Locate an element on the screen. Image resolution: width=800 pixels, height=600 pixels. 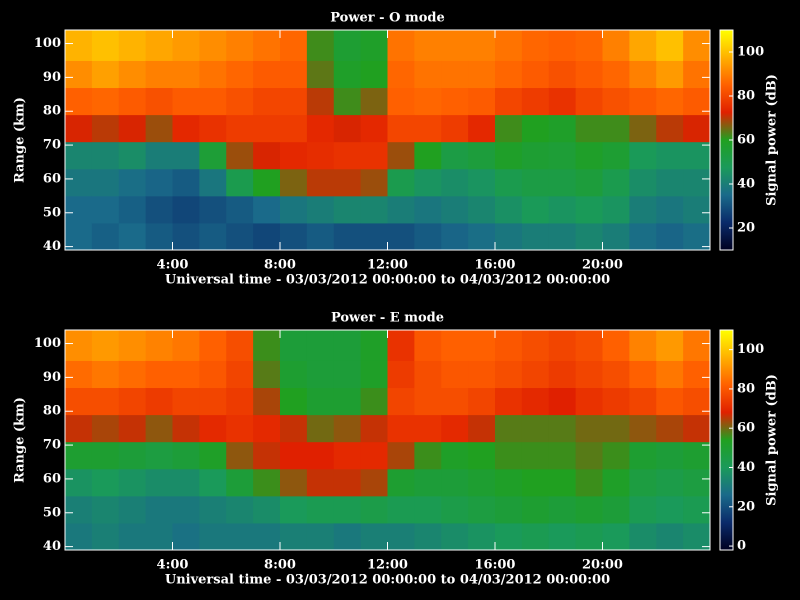
colorbar-tick-label: 100 is located at coordinates (750, 52).